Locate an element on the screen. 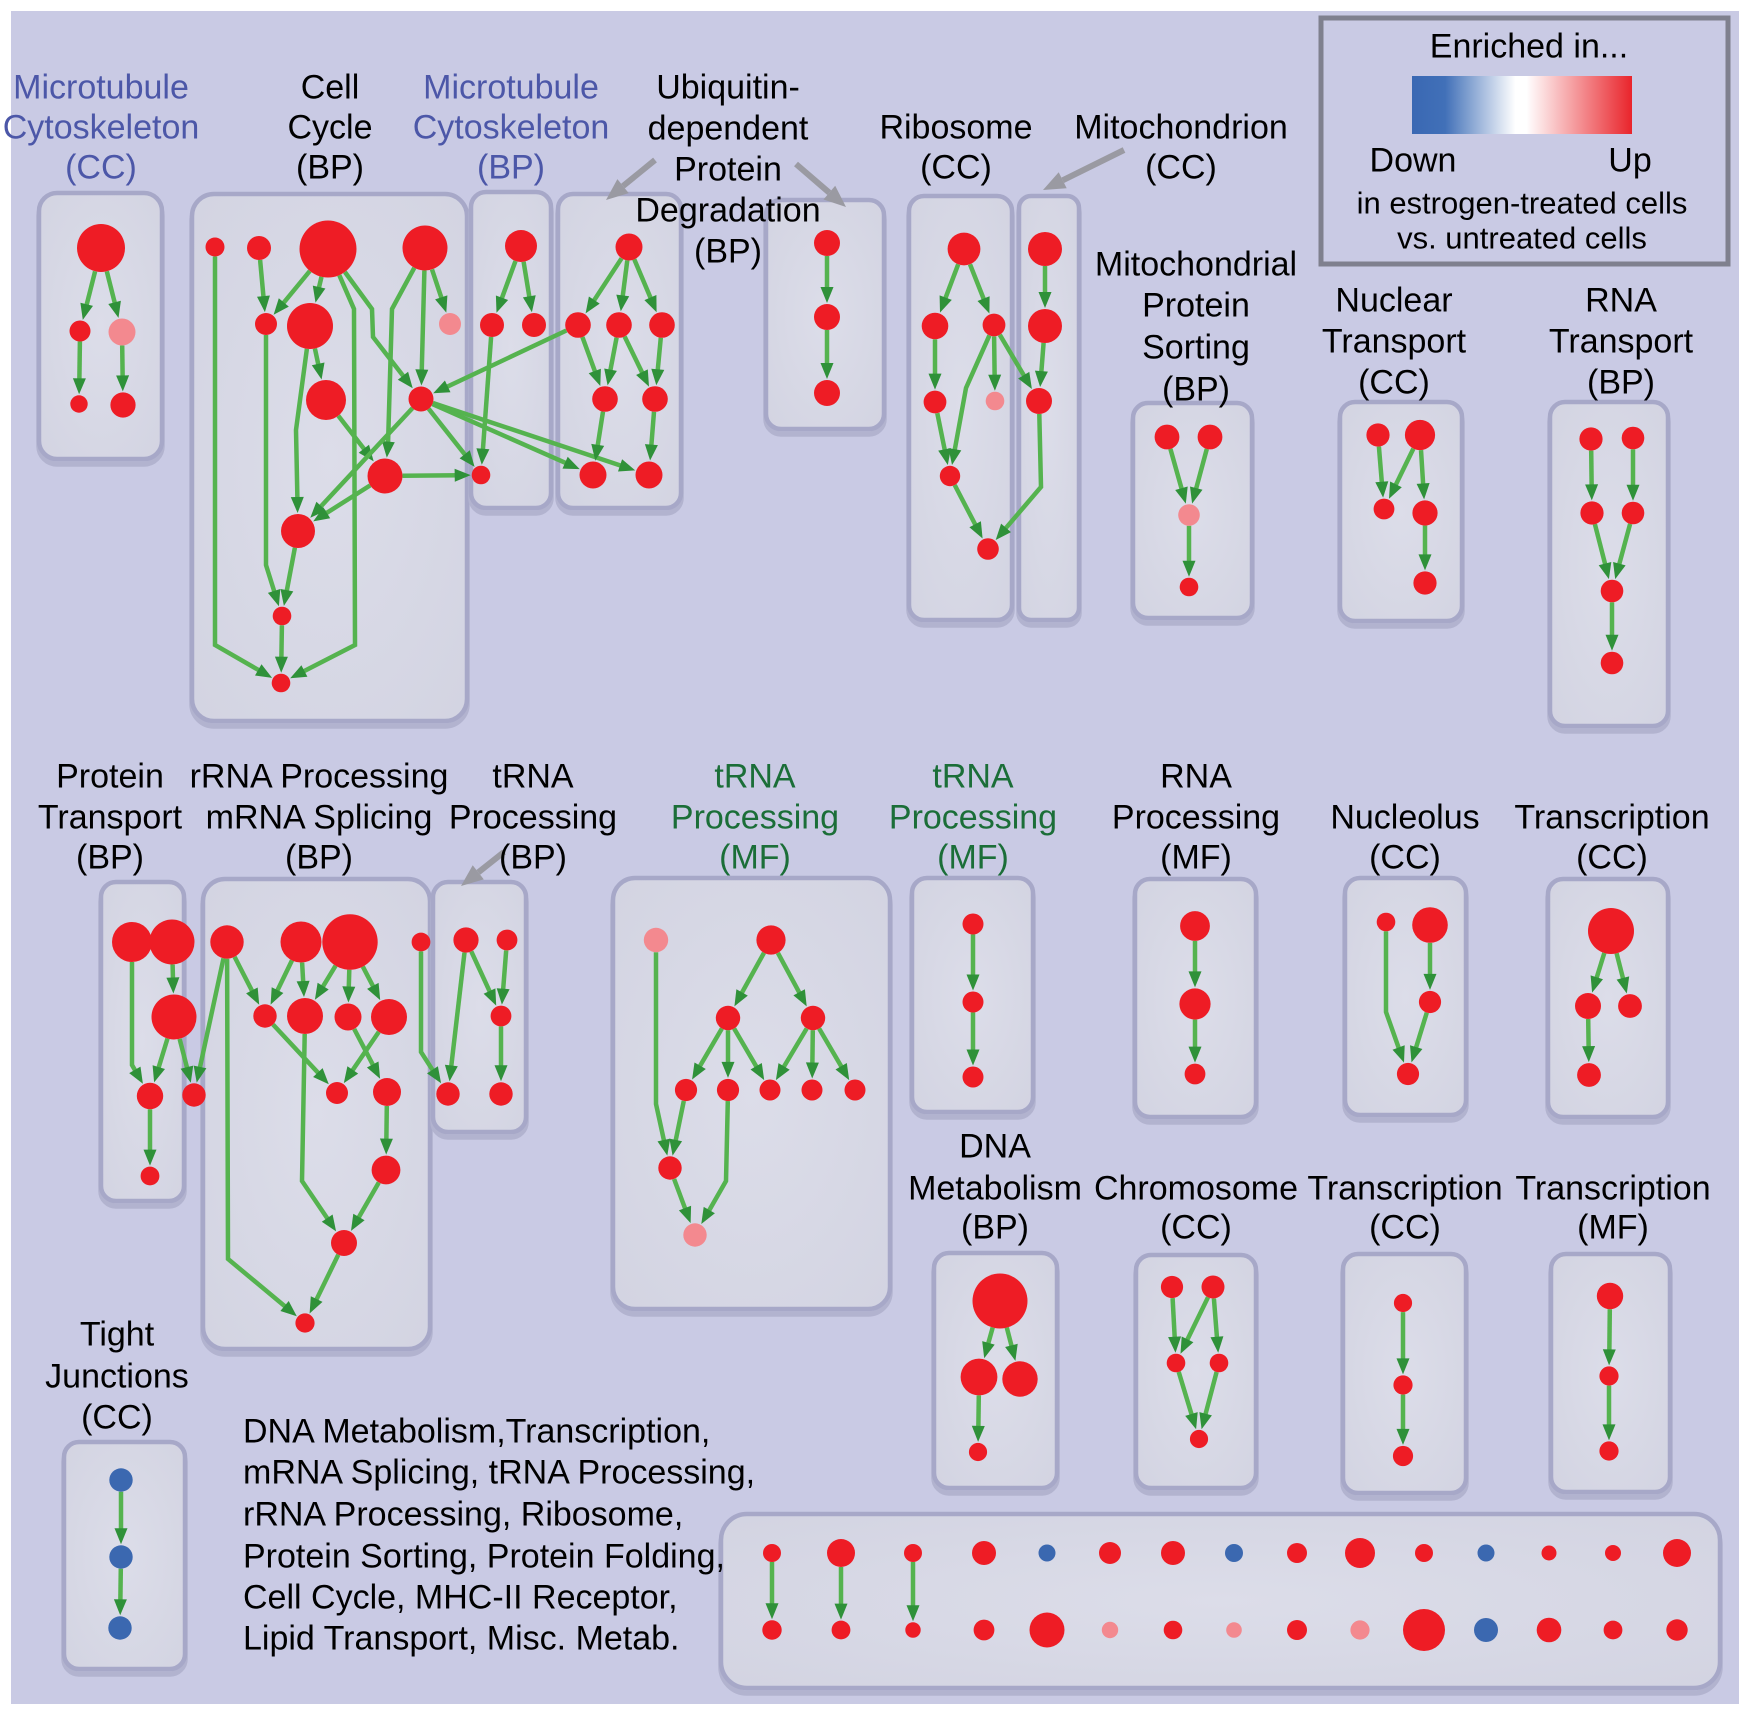 The height and width of the screenshot is (1715, 1750). svg-text: Nuclear is located at coordinates (1393, 301).